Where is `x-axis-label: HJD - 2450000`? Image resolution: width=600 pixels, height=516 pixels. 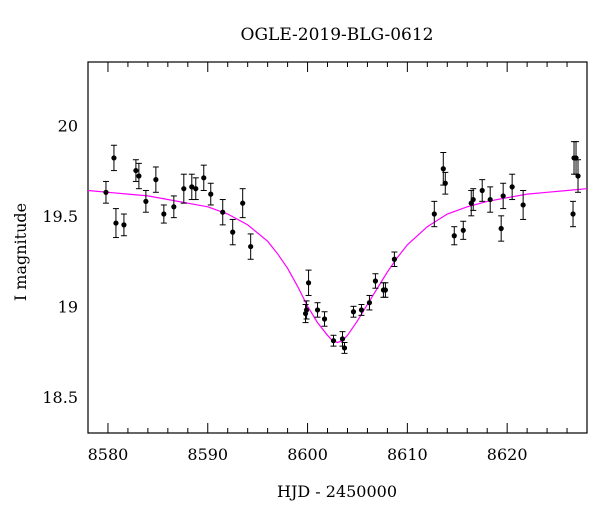 x-axis-label: HJD - 2450000 is located at coordinates (337, 491).